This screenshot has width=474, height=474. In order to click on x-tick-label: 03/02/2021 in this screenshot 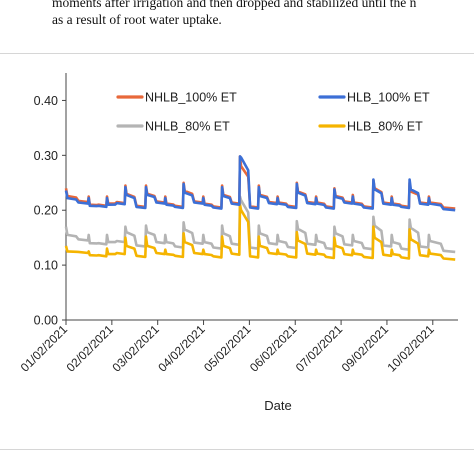, I will do `click(135, 348)`.